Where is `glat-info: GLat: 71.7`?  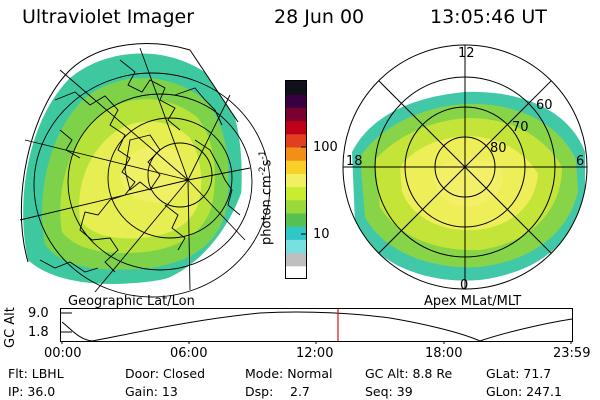
glat-info: GLat: 71.7 is located at coordinates (519, 373).